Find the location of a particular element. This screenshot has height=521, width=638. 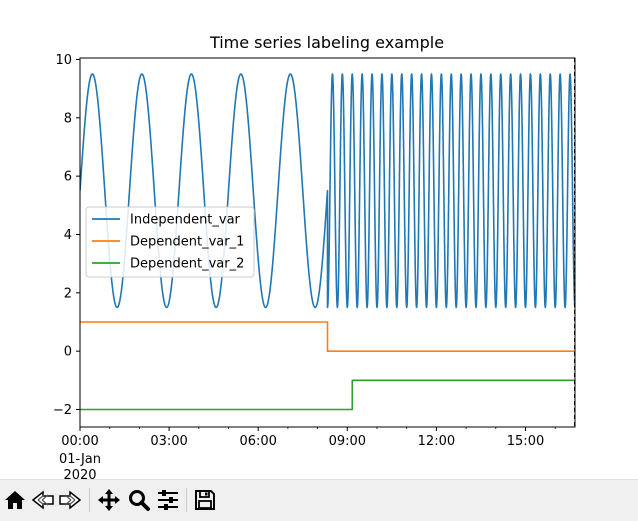

chart-title: Time series labeling example is located at coordinates (326, 42).